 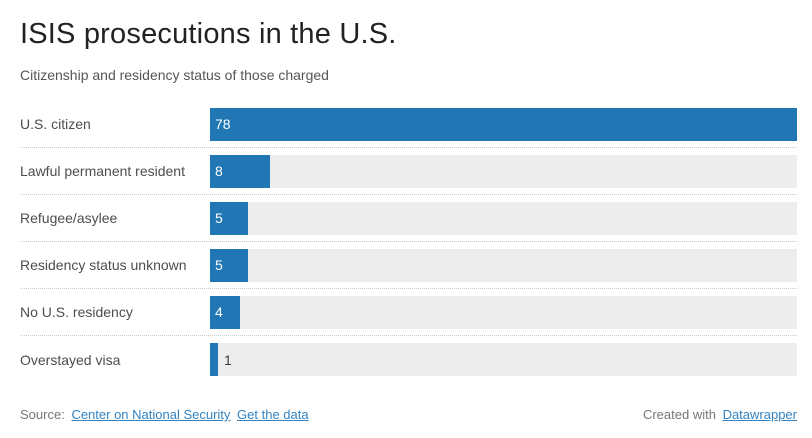 What do you see at coordinates (151, 414) in the screenshot?
I see `source-link: Center on National Security` at bounding box center [151, 414].